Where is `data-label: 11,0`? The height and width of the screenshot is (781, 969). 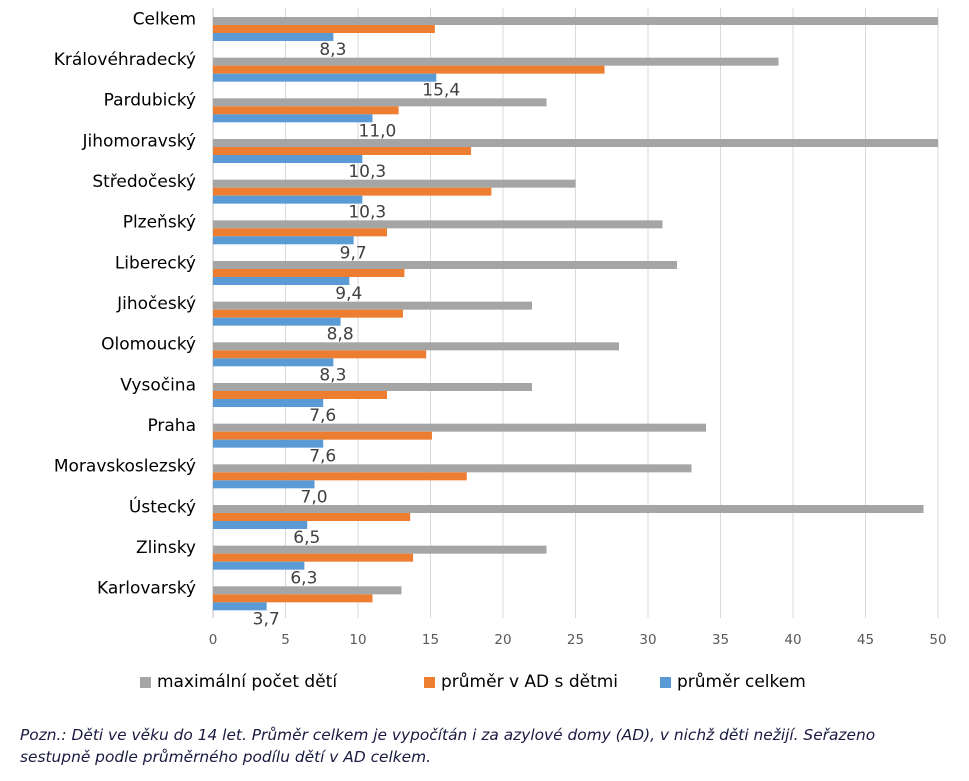
data-label: 11,0 is located at coordinates (378, 131).